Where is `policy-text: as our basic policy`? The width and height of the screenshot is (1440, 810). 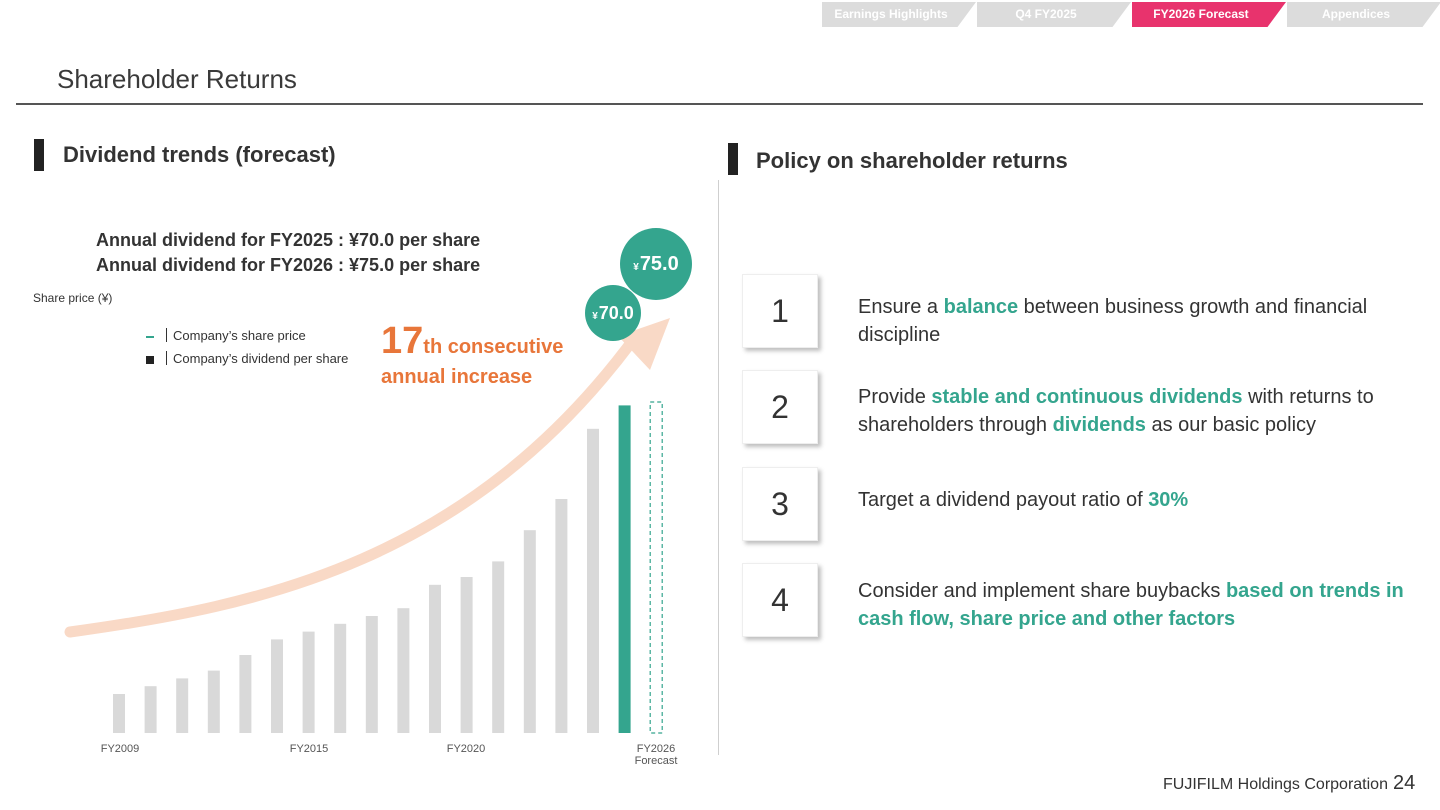
policy-text: as our basic policy is located at coordinates (1231, 425).